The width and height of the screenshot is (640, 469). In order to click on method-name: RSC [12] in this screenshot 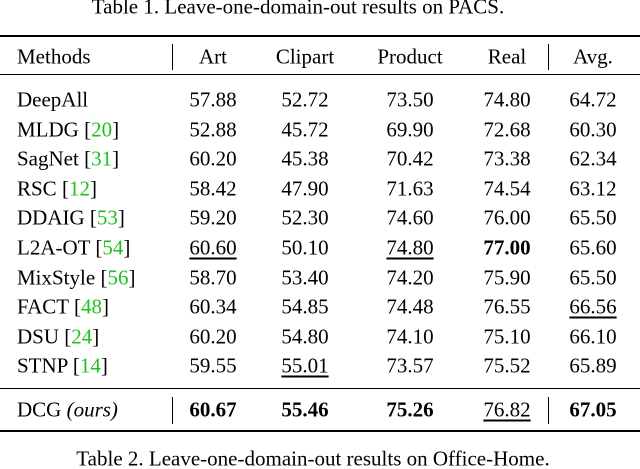, I will do `click(57, 188)`.